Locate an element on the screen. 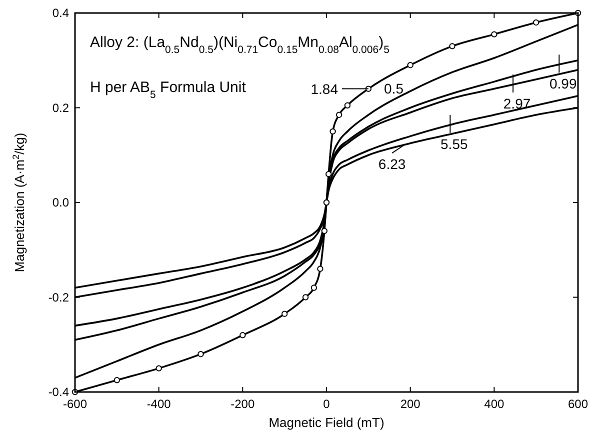 This screenshot has height=432, width=597. y-tick-label: 0.2 is located at coordinates (61, 107).